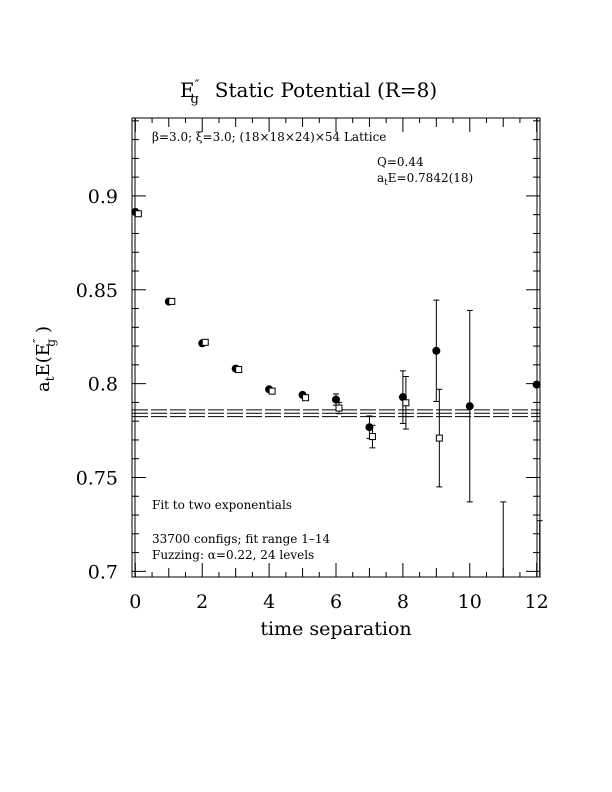 The image size is (612, 792). I want to click on title-sub: g, so click(194, 99).